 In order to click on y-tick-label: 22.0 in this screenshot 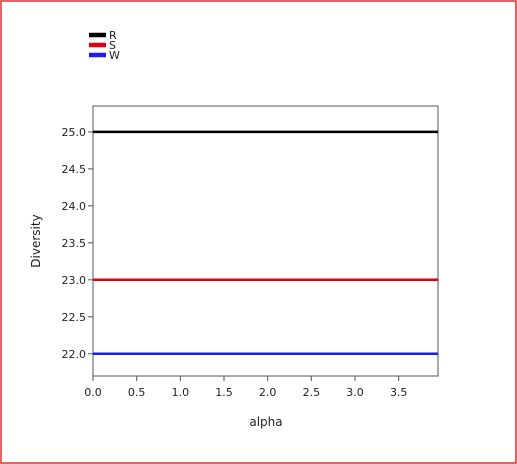, I will do `click(74, 354)`.